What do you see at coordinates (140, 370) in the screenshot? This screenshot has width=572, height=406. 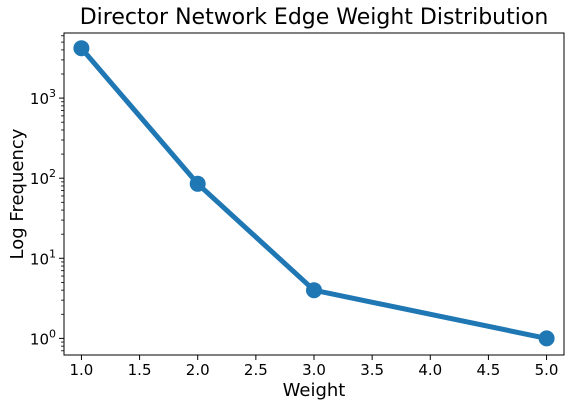 I see `x-tick-label: 1.5` at bounding box center [140, 370].